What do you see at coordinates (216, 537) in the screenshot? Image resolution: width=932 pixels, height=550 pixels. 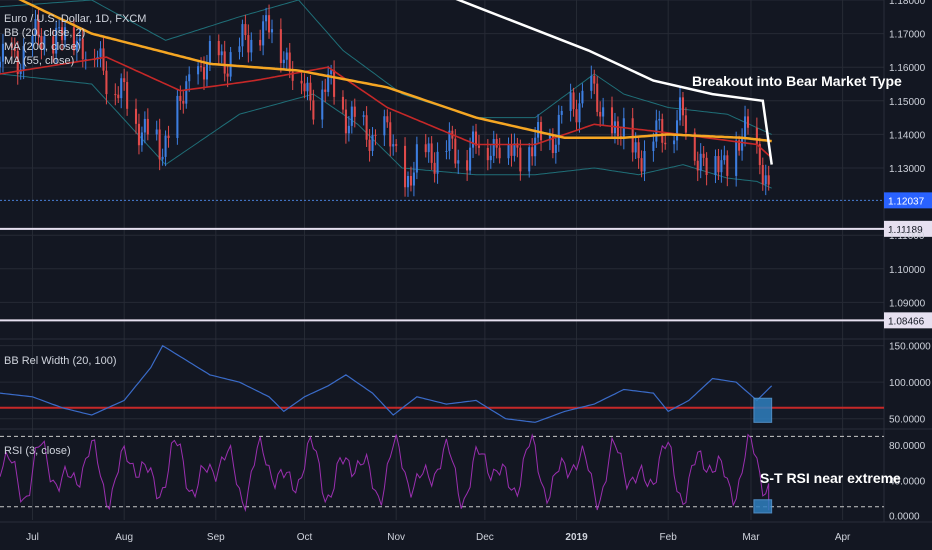 I see `time-tick-label: Sep` at bounding box center [216, 537].